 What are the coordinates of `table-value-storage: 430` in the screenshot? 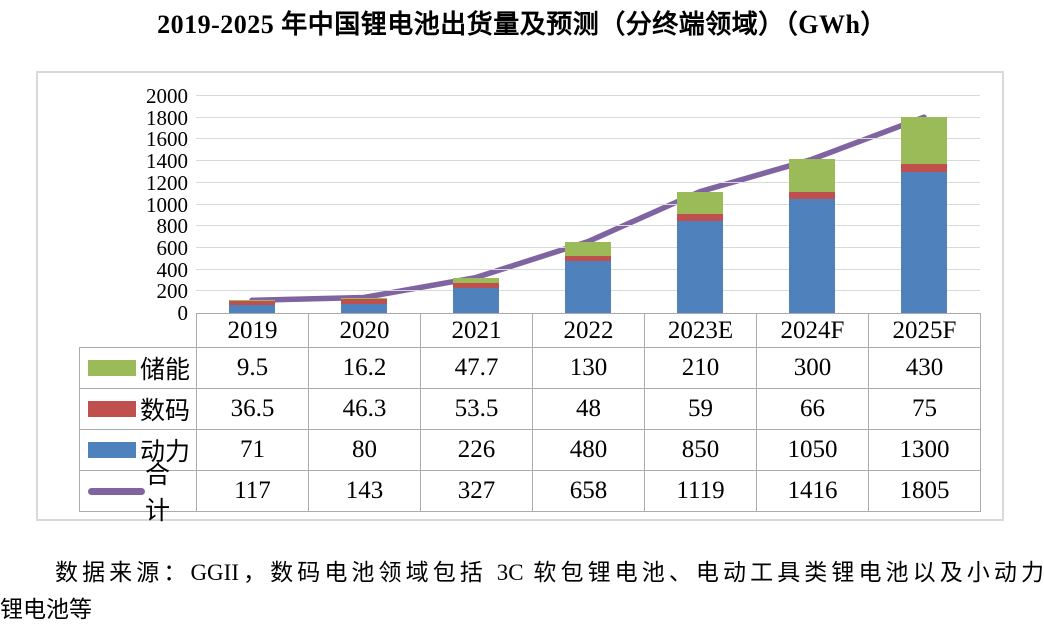 It's located at (924, 367).